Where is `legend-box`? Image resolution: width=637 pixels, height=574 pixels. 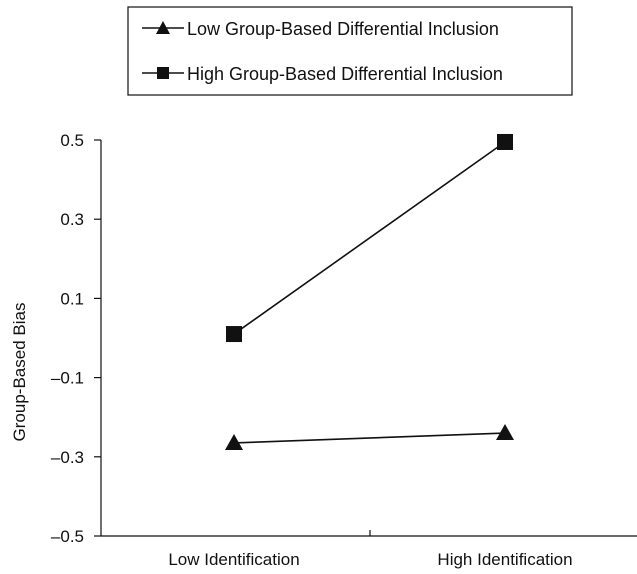 legend-box is located at coordinates (350, 51).